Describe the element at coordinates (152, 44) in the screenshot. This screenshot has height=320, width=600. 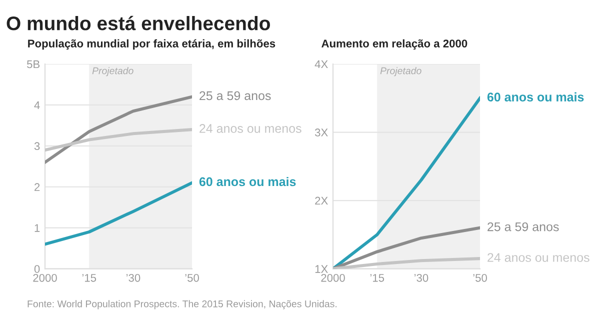
I see `chart-subtitle: População mundial por faixa etária, em bilhões` at that location.